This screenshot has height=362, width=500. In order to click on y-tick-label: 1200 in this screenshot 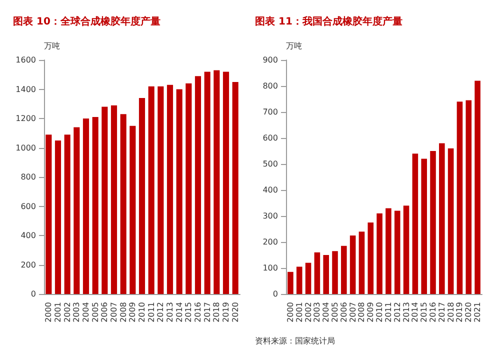, I will do `click(26, 118)`.